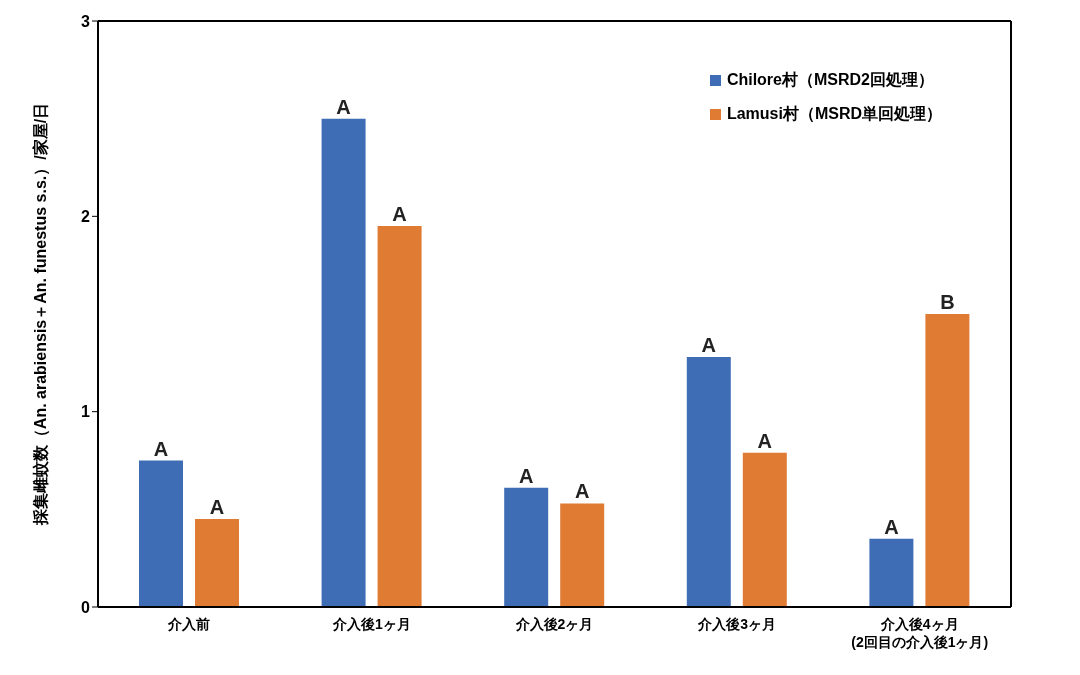 This screenshot has width=1080, height=675. What do you see at coordinates (554, 624) in the screenshot?
I see `x-tick-label: 介入後2ヶ月` at bounding box center [554, 624].